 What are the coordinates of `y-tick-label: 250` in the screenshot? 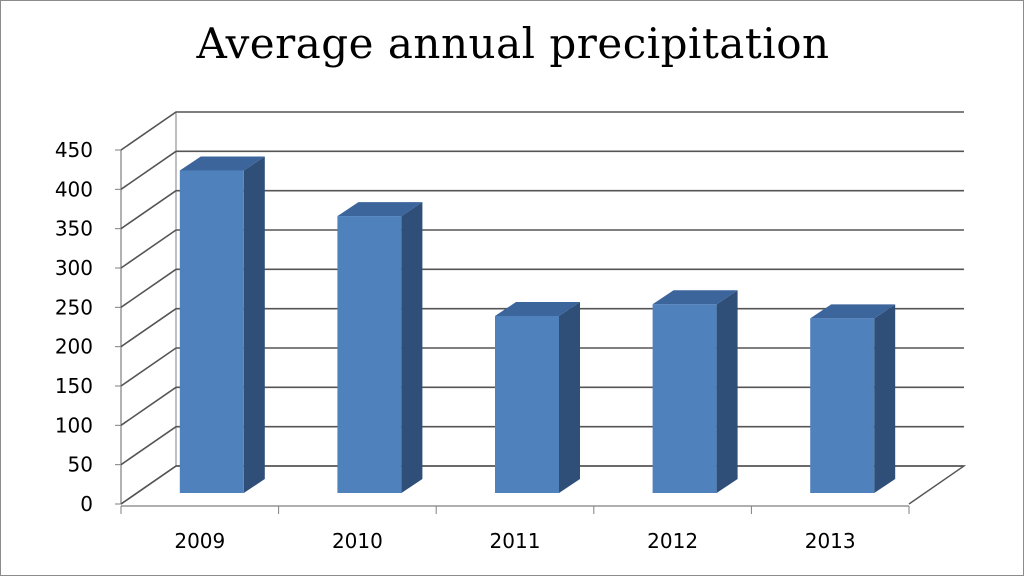 It's located at (74, 307).